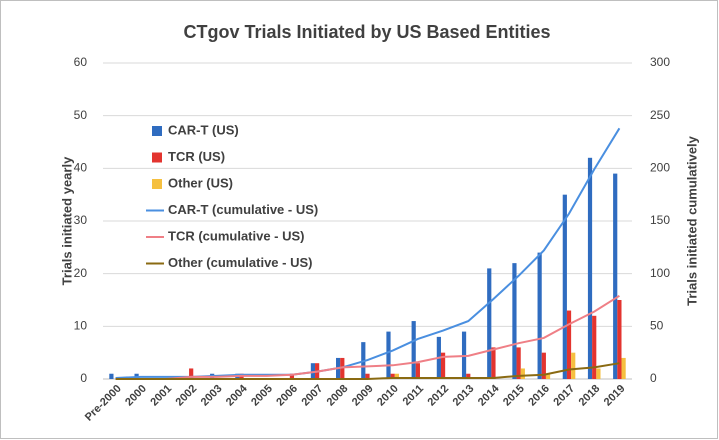  Describe the element at coordinates (657, 326) in the screenshot. I see `y2-tick-label: 50` at that location.